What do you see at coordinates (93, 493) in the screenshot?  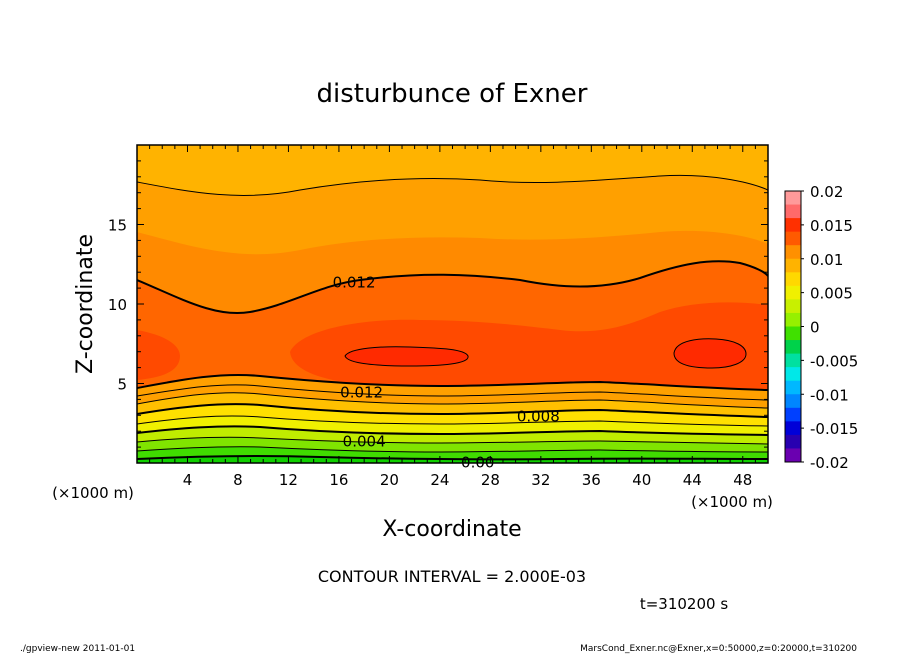 I see `x-unit-left: (×1000 m)` at bounding box center [93, 493].